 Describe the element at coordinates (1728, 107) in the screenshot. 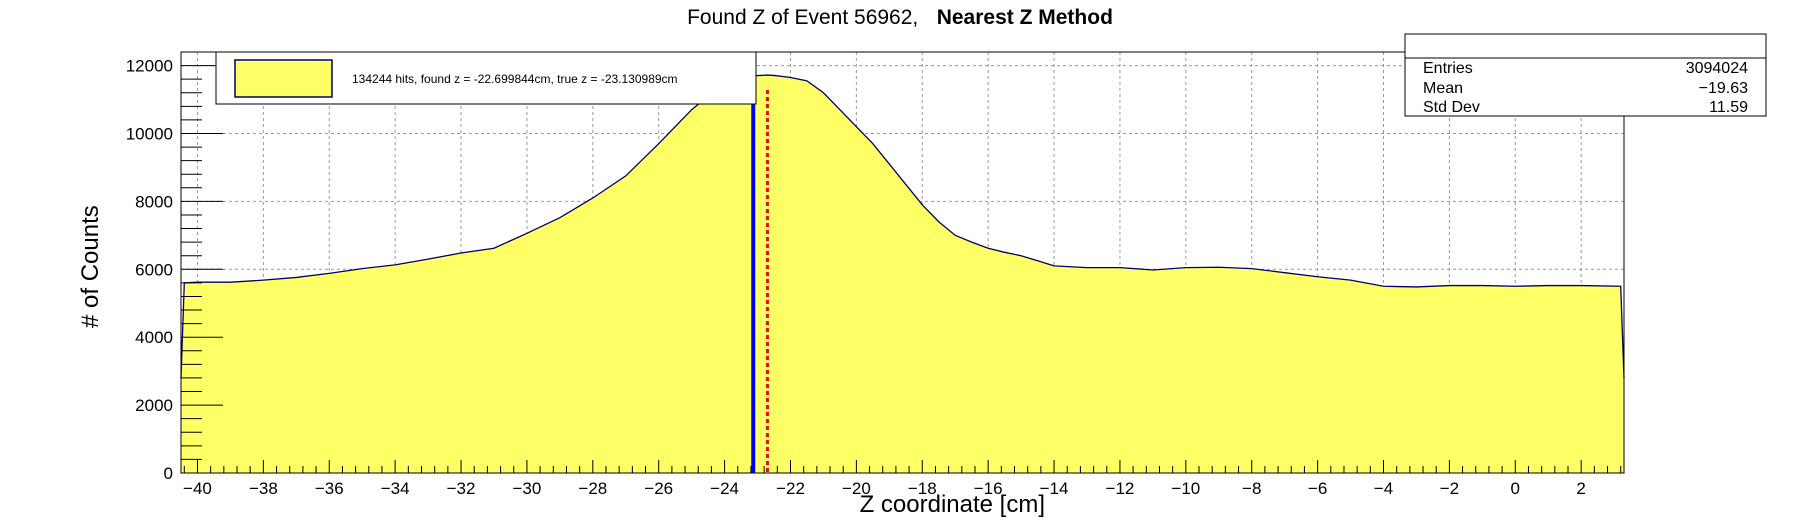

I see `stats-stddev-value: 11.59` at that location.